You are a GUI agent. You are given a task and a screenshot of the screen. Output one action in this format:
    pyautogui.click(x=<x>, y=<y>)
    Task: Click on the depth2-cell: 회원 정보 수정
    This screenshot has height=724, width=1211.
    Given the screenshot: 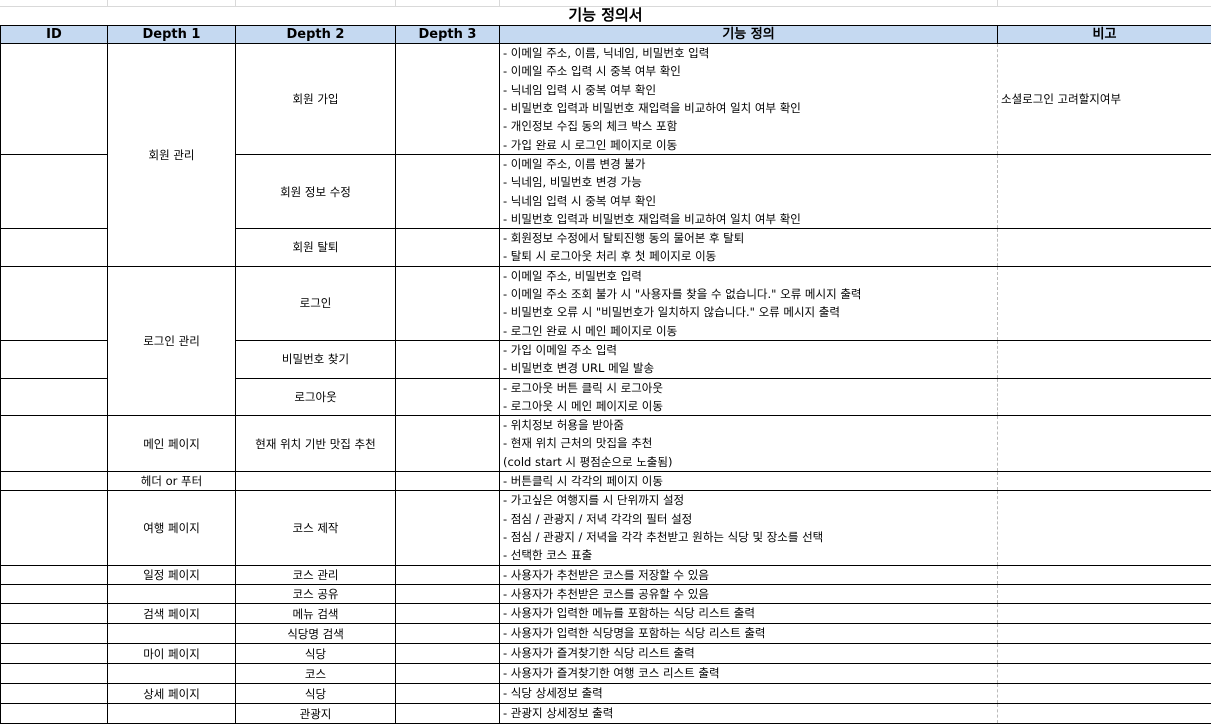 What is the action you would take?
    pyautogui.click(x=316, y=192)
    